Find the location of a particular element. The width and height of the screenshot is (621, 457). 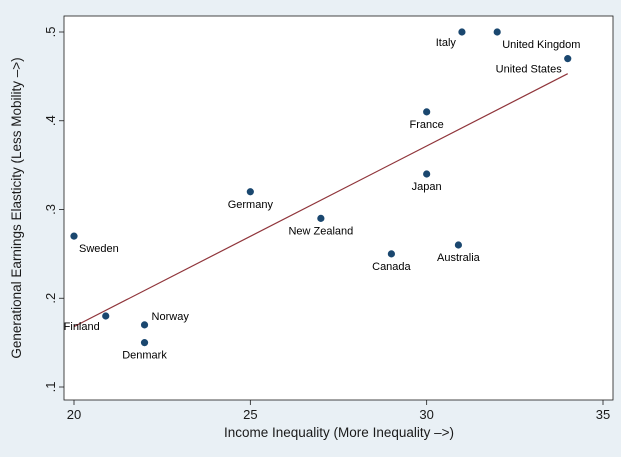

x-tick-label: 20 is located at coordinates (74, 414).